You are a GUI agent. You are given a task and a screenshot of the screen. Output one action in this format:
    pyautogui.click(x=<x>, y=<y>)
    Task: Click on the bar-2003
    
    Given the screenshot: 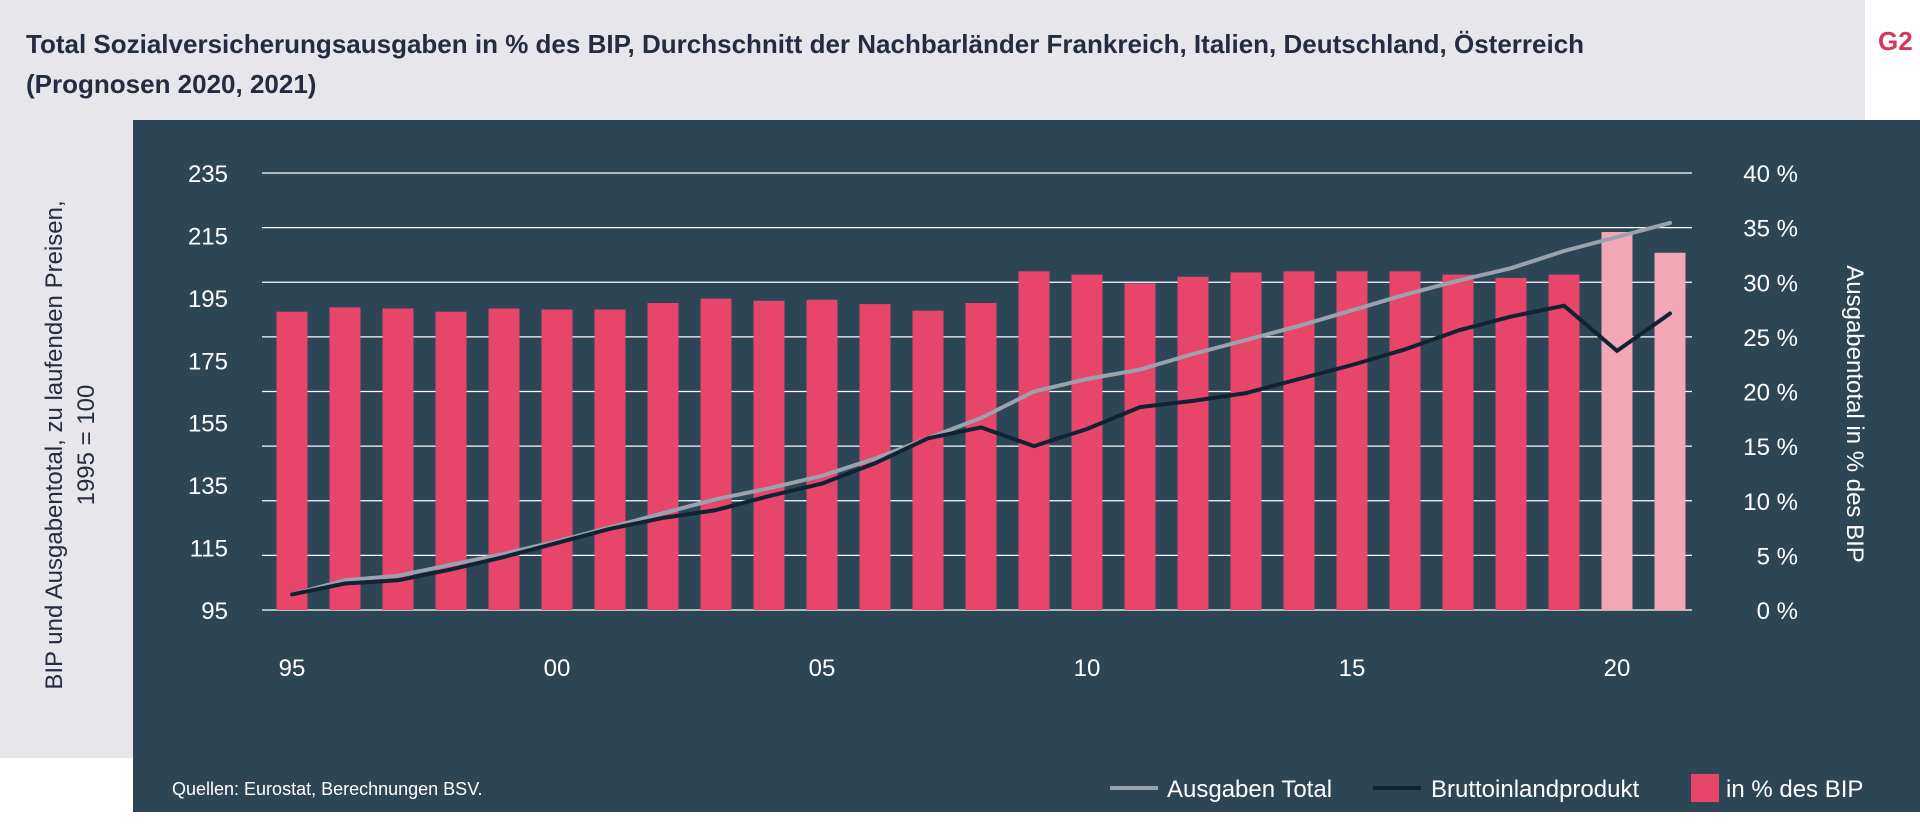 What is the action you would take?
    pyautogui.click(x=716, y=454)
    